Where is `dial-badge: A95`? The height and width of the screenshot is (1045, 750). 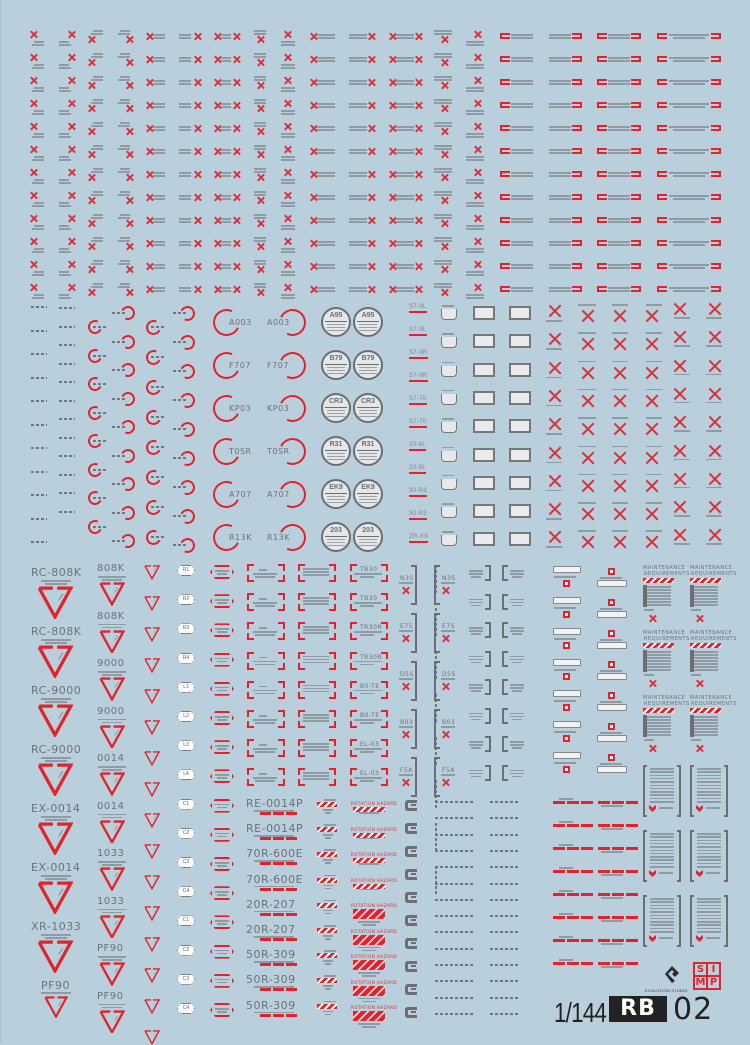 dial-badge: A95 is located at coordinates (336, 322).